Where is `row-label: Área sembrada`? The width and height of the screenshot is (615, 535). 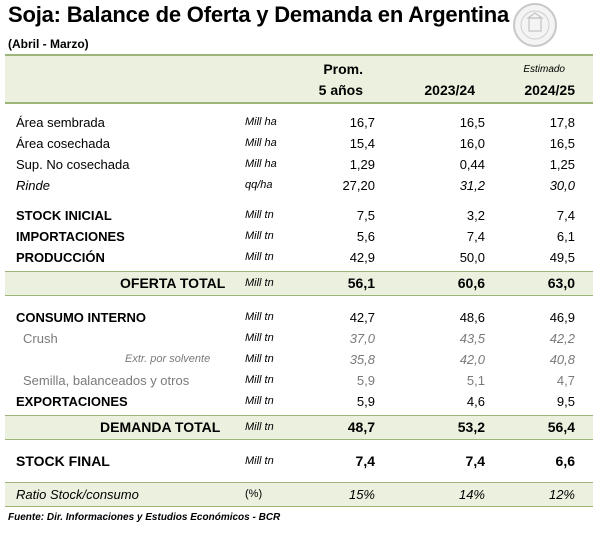
row-label: Área sembrada is located at coordinates (60, 122).